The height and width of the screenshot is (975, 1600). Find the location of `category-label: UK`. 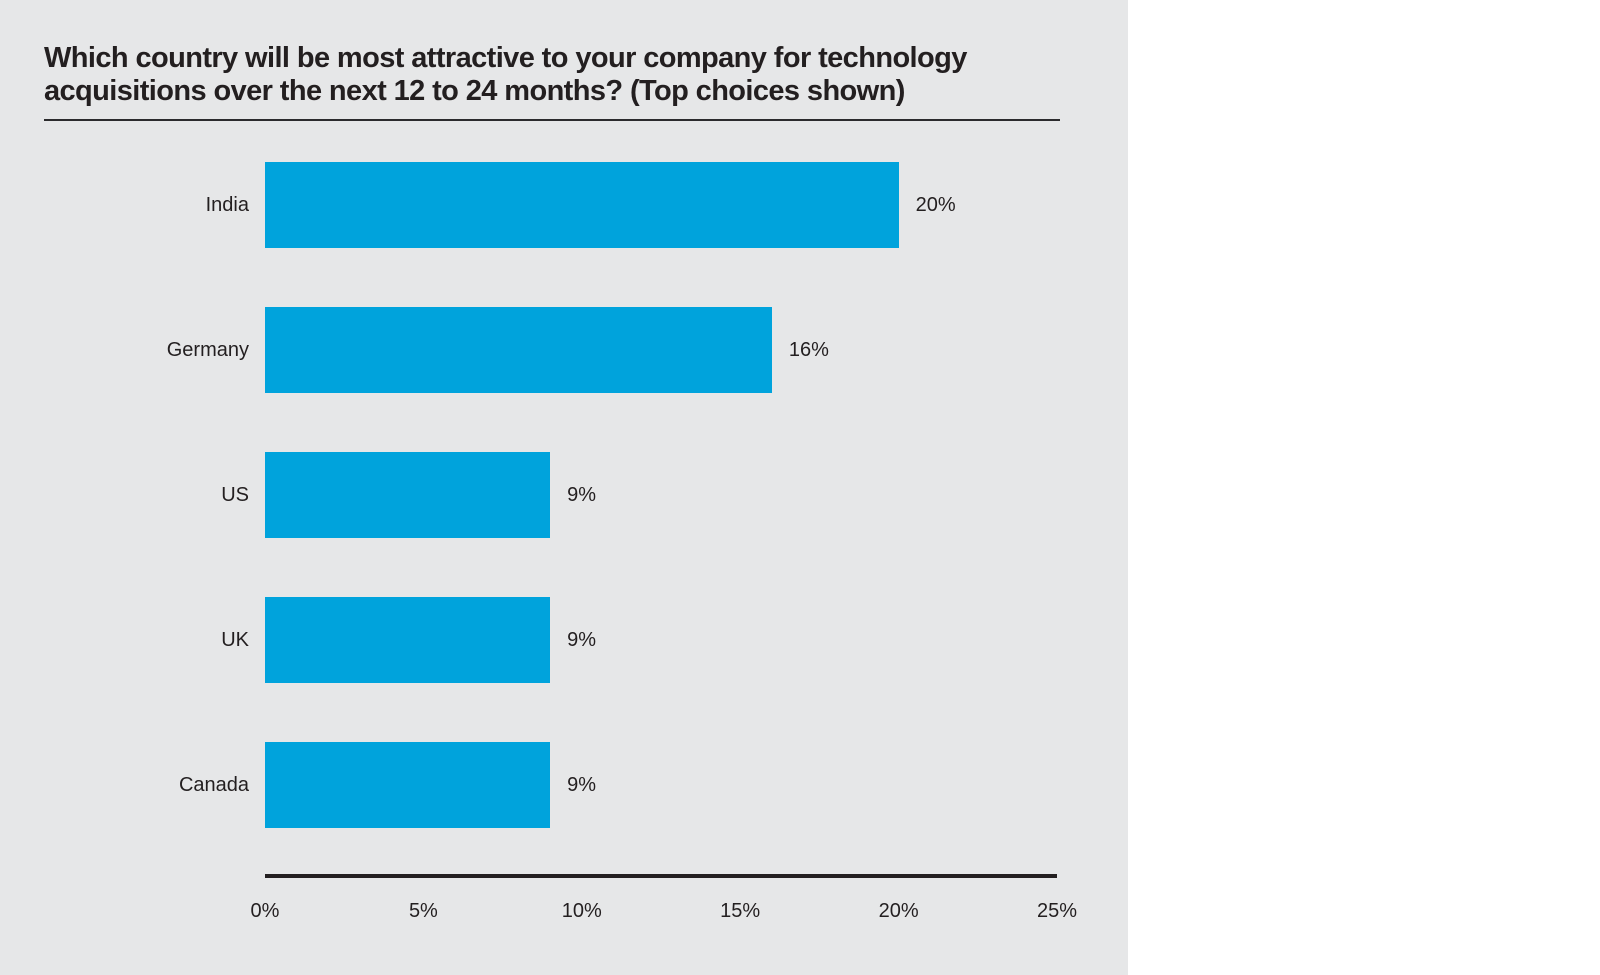

category-label: UK is located at coordinates (235, 639).